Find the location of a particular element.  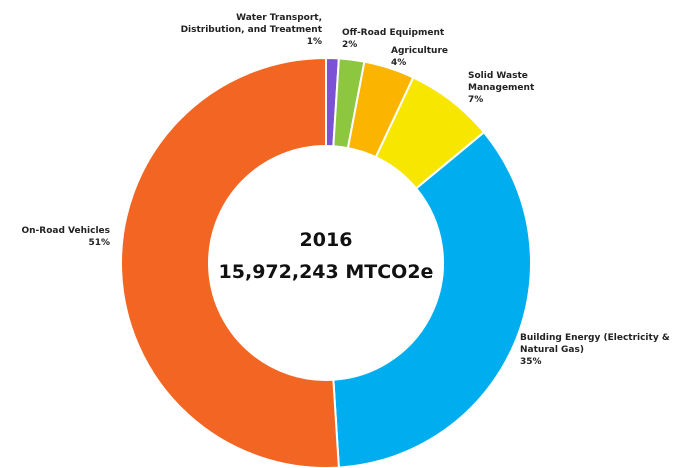

slice-label: Solid Waste Management 7% is located at coordinates (508, 88).